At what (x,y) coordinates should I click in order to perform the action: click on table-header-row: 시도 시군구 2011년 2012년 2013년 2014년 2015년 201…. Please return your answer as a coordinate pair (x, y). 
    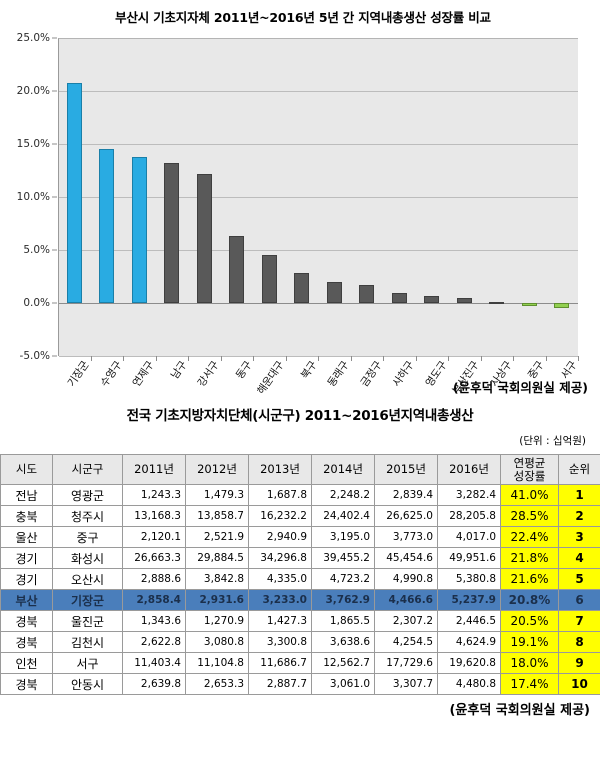
    Looking at the image, I should click on (300, 469).